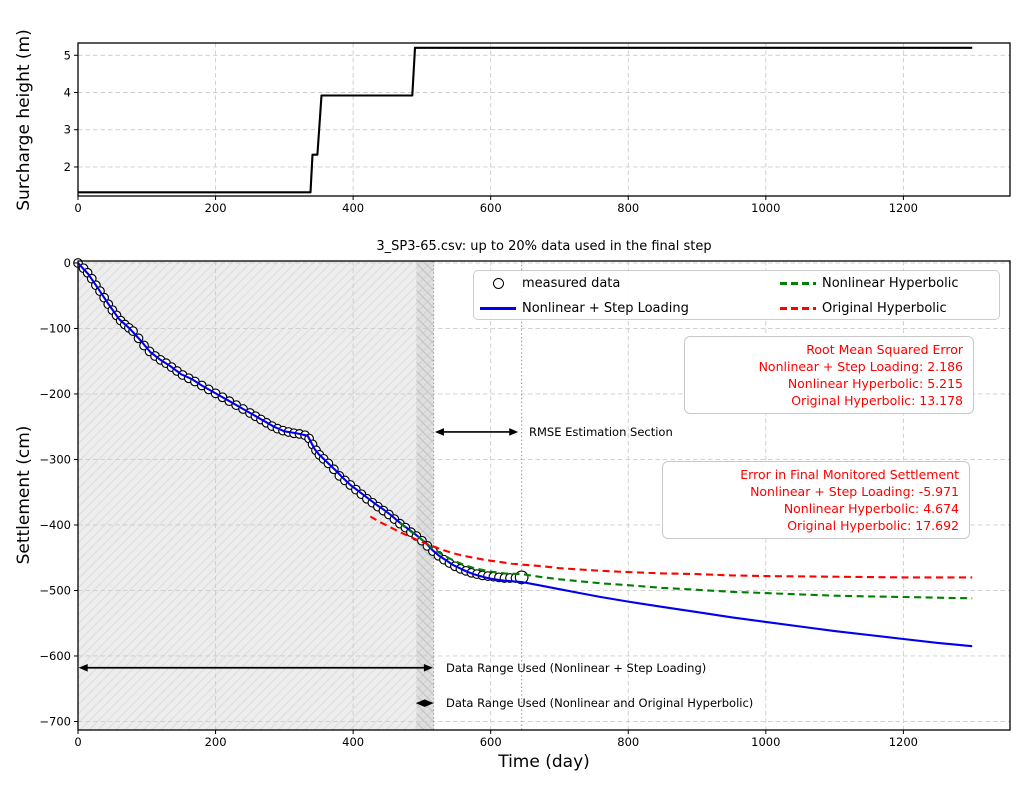 The height and width of the screenshot is (789, 1018). I want to click on svg-text: 4, so click(67, 93).